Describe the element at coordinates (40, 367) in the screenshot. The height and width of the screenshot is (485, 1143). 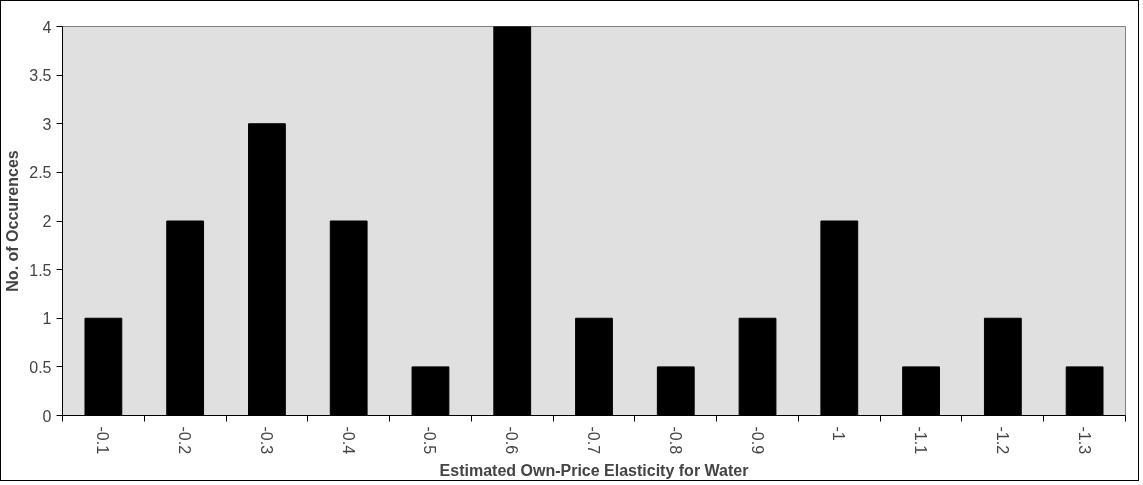
I see `y-tick-label: 0.5` at that location.